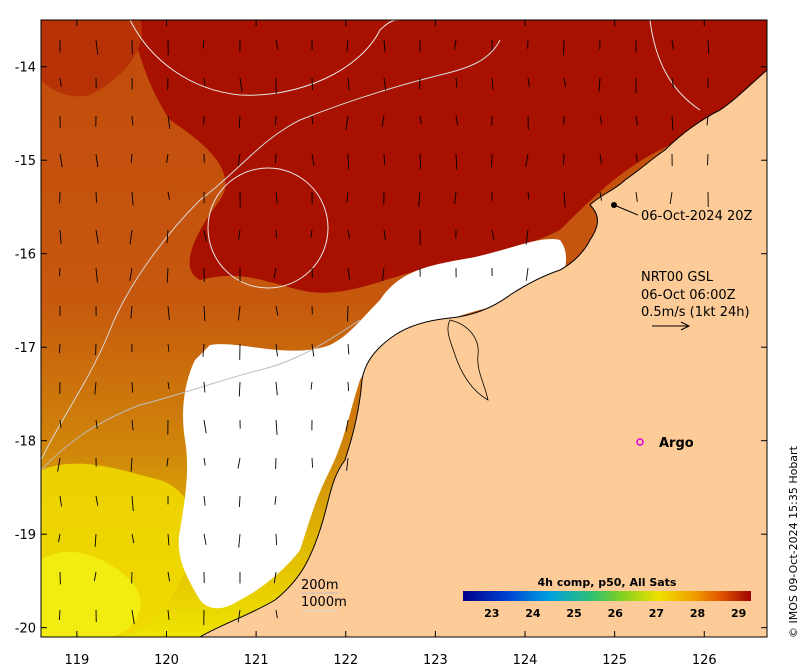 The height and width of the screenshot is (672, 810). What do you see at coordinates (697, 613) in the screenshot?
I see `colorbar-tick-label: 28` at bounding box center [697, 613].